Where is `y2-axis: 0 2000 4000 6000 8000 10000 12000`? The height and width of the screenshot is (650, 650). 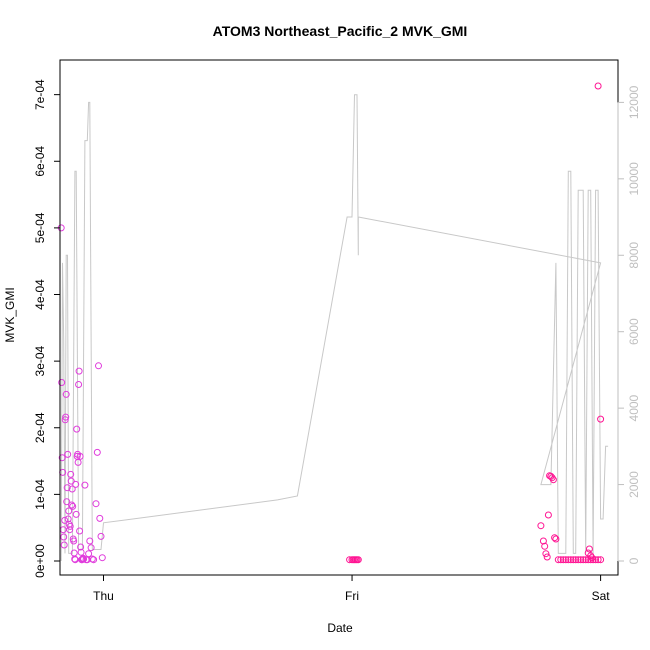
y2-axis: 0 2000 4000 6000 8000 10000 12000 is located at coordinates (629, 324).